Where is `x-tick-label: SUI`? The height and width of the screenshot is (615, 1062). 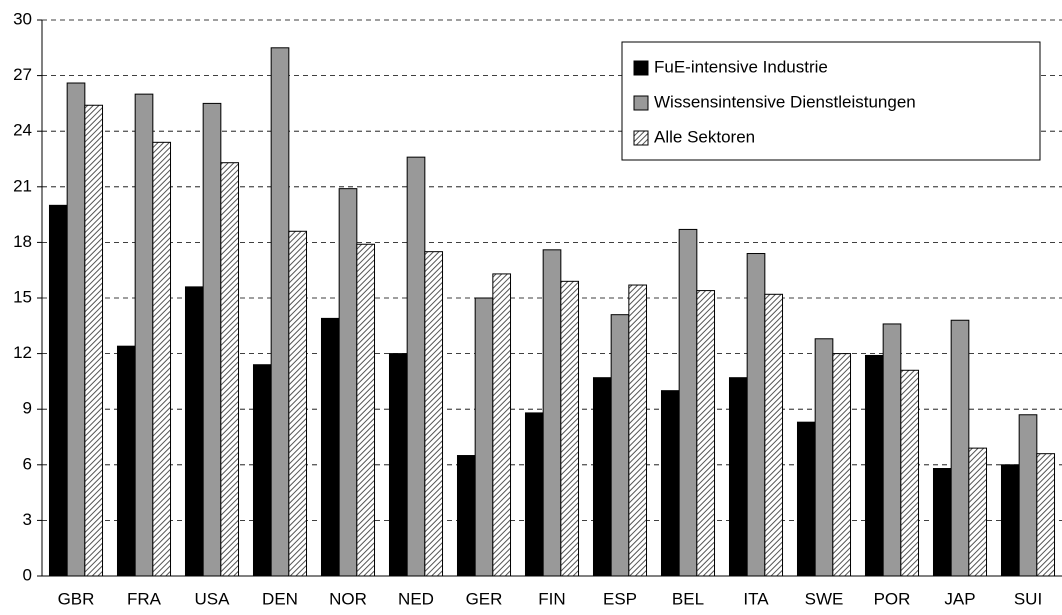 x-tick-label: SUI is located at coordinates (1028, 598).